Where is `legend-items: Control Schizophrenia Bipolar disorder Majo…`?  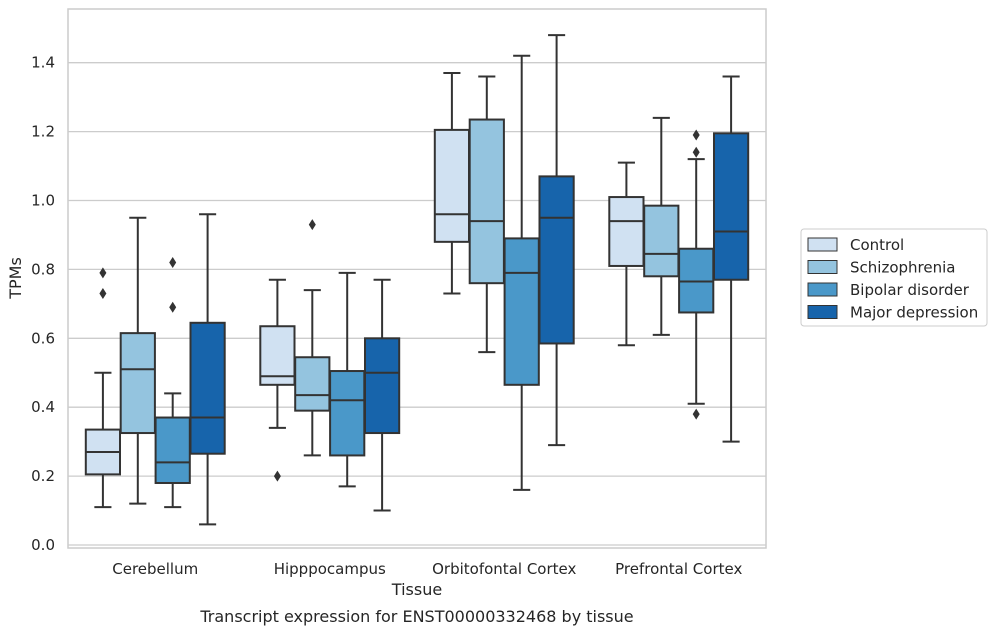
legend-items: Control Schizophrenia Bipolar disorder Majo… is located at coordinates (892, 279).